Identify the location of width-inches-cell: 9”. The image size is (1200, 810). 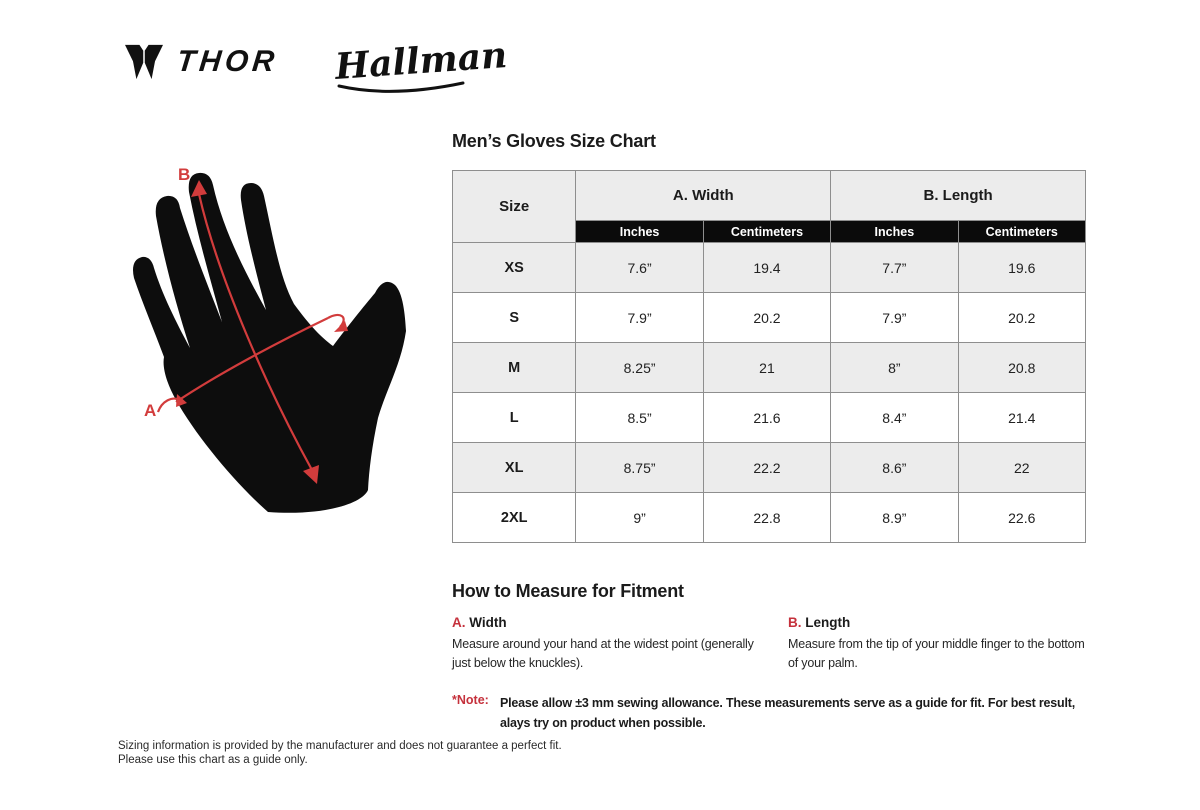
(639, 517).